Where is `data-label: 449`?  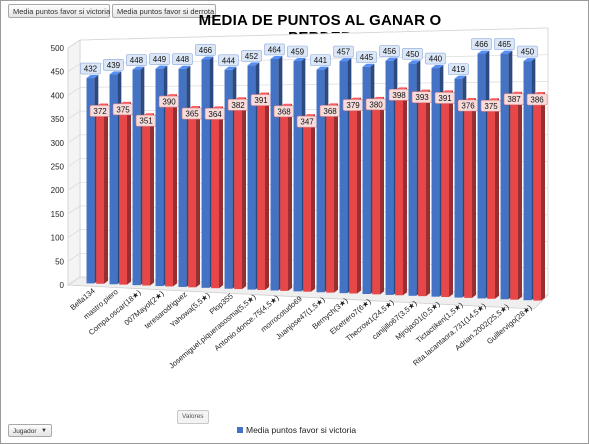 data-label: 449 is located at coordinates (160, 59).